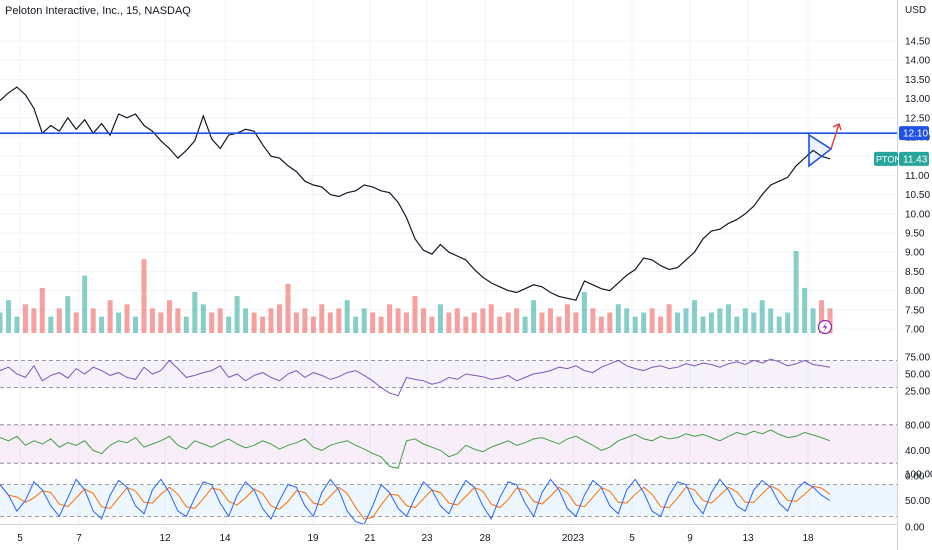 The image size is (932, 550). Describe the element at coordinates (915, 253) in the screenshot. I see `price-tick-label: 9.00` at that location.